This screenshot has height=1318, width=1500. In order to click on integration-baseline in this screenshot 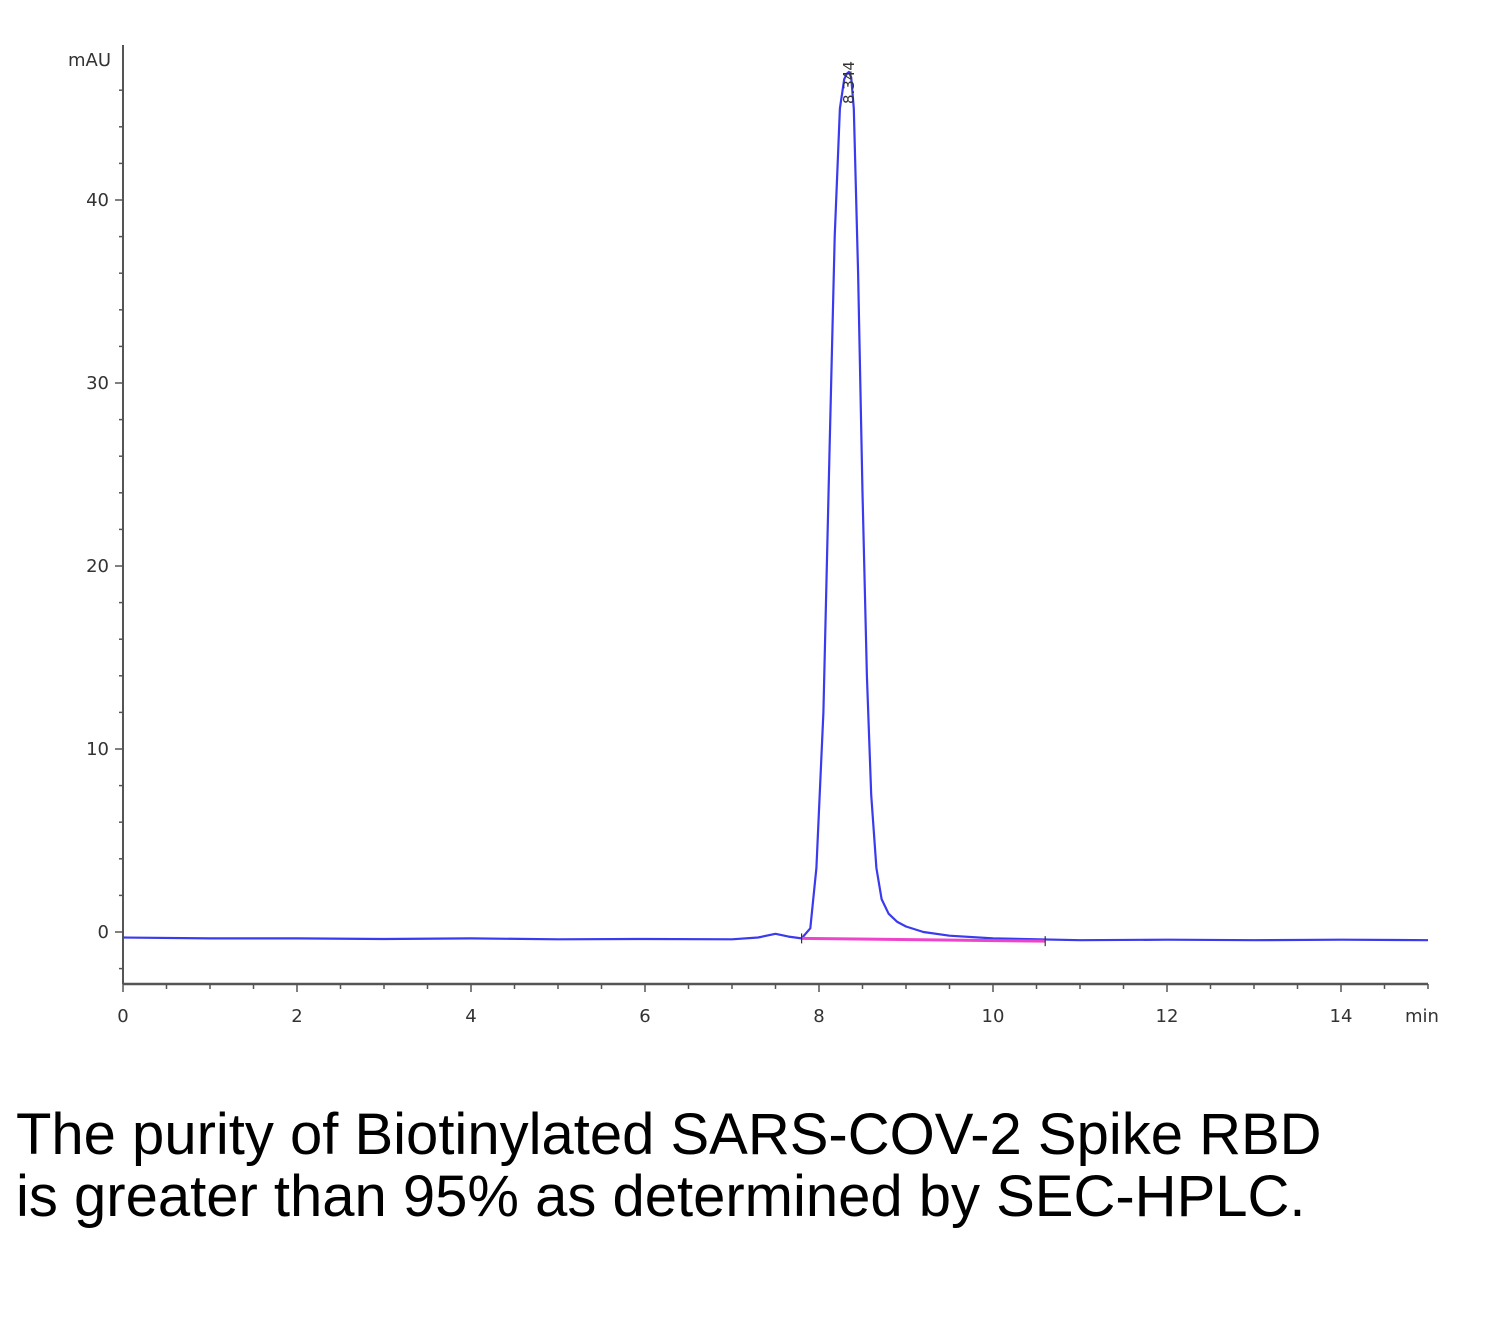, I will do `click(923, 939)`.